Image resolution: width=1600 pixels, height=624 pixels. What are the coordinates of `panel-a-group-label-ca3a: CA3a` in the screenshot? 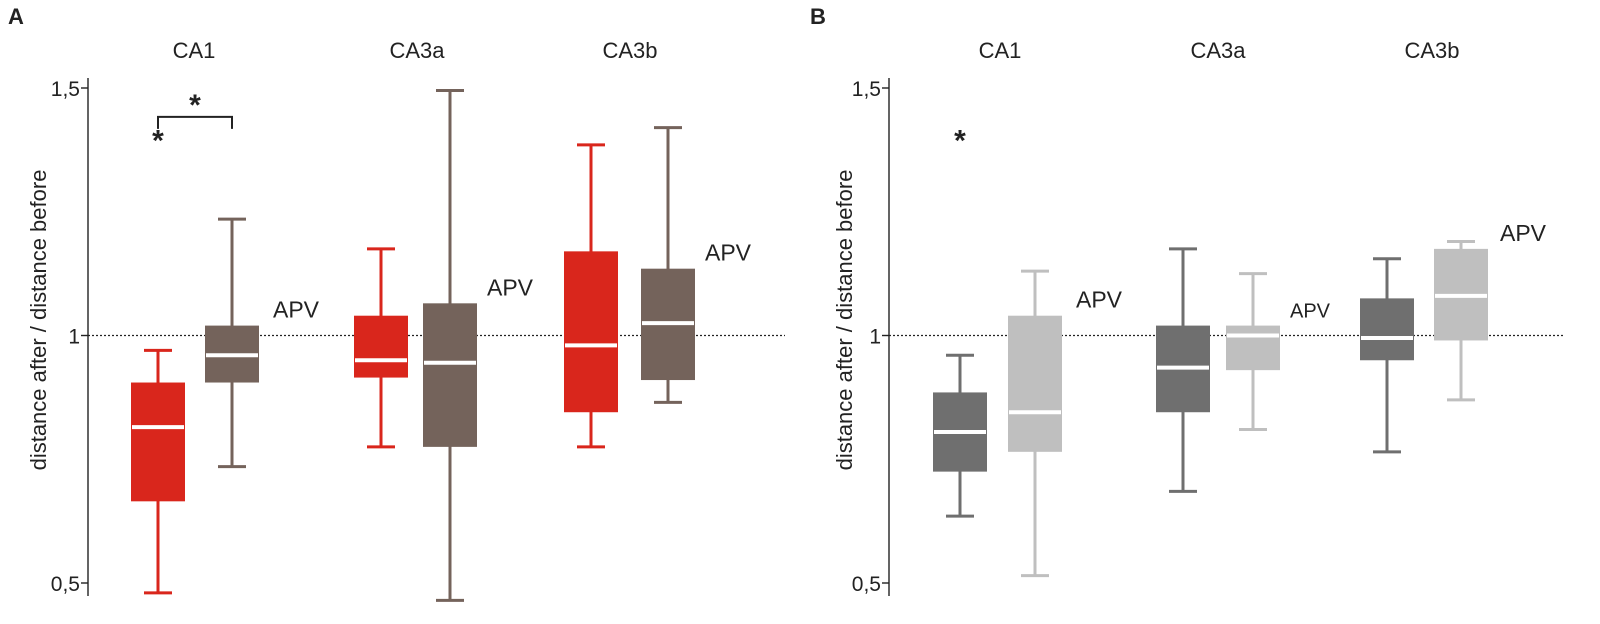 It's located at (417, 50).